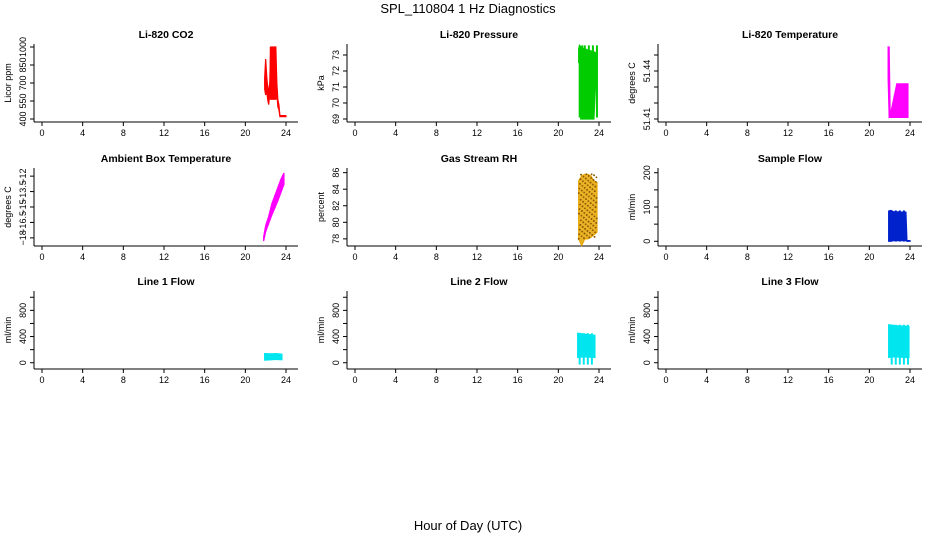 The height and width of the screenshot is (540, 936). Describe the element at coordinates (23, 237) in the screenshot. I see `y-tick-label: −18` at that location.